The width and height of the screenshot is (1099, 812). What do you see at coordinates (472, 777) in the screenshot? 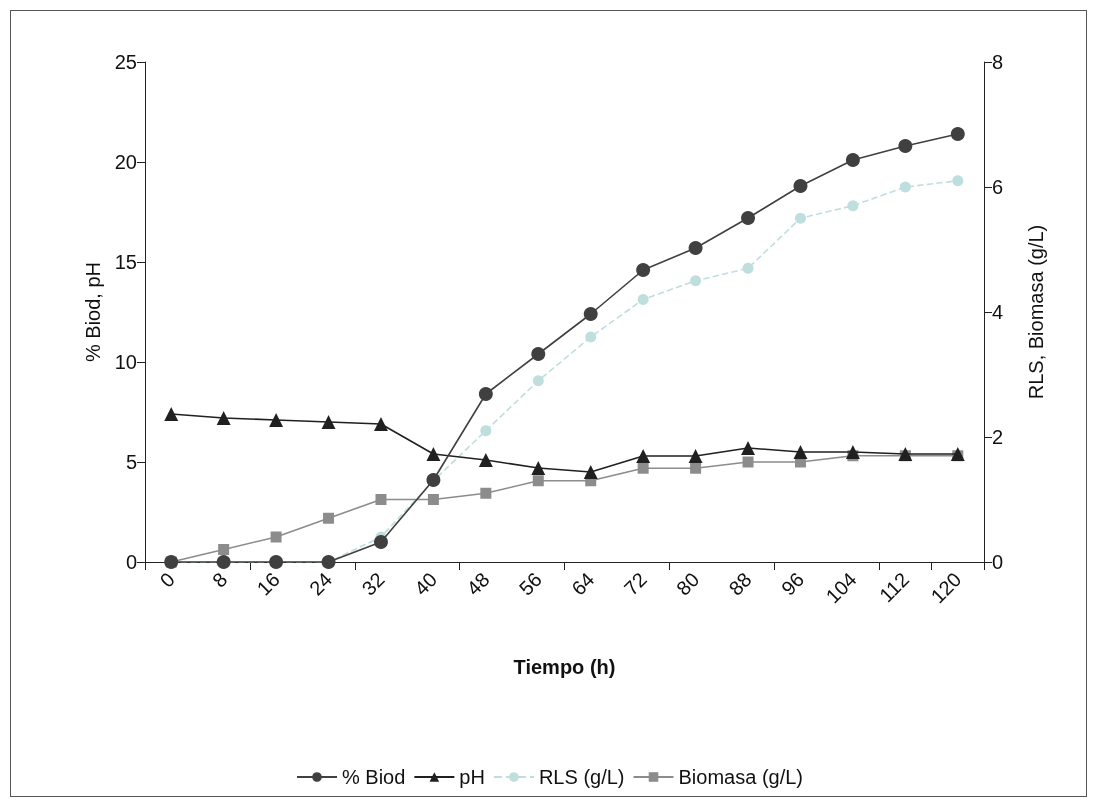
I see `legend-label: pH` at bounding box center [472, 777].